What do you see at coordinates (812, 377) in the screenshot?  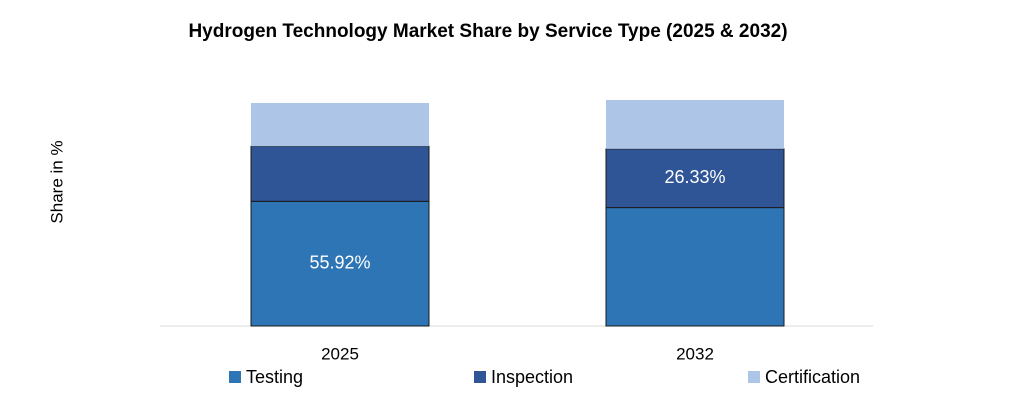 I see `legend-label: Certification` at bounding box center [812, 377].